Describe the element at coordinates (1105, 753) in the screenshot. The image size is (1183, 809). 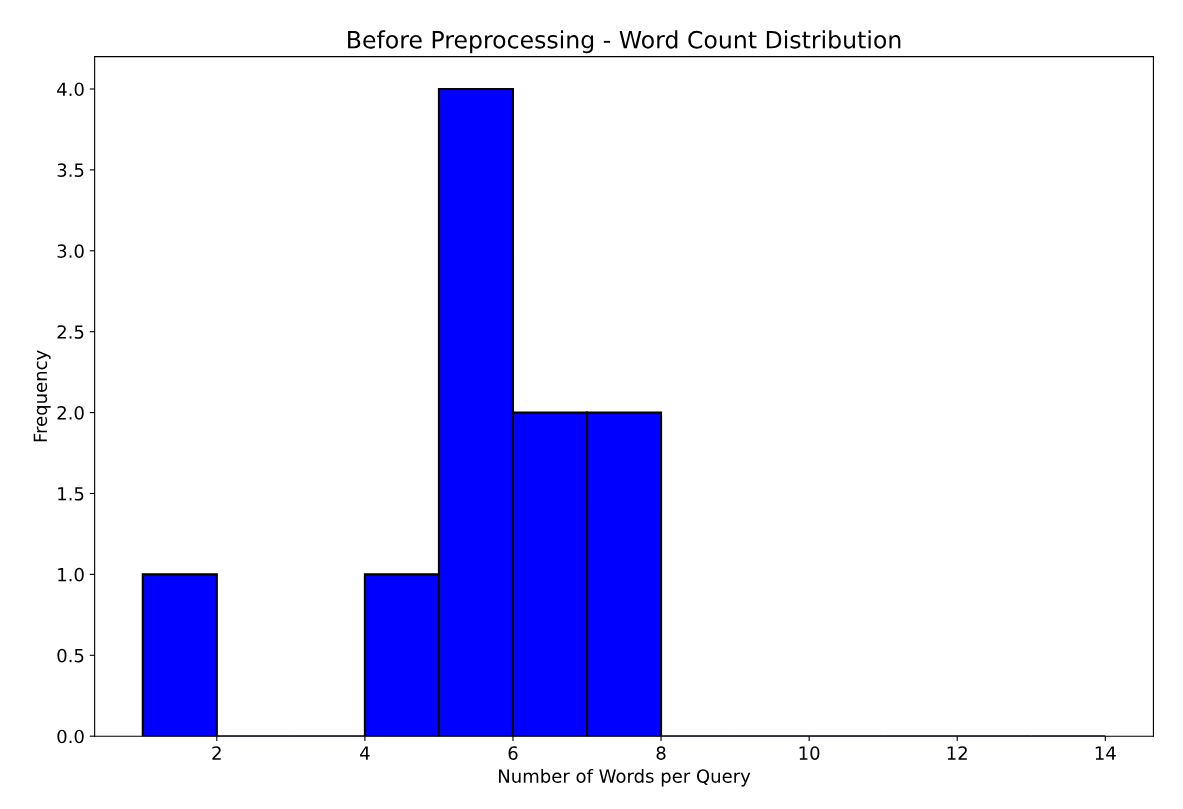
I see `x-tick-label: 14` at that location.